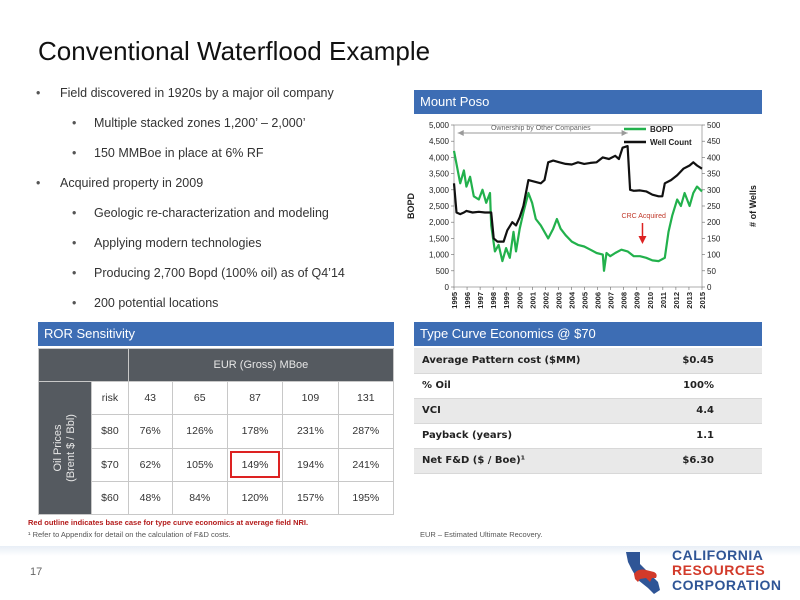  What do you see at coordinates (588, 436) in the screenshot?
I see `table-row: Payback (years) 1.1` at bounding box center [588, 436].